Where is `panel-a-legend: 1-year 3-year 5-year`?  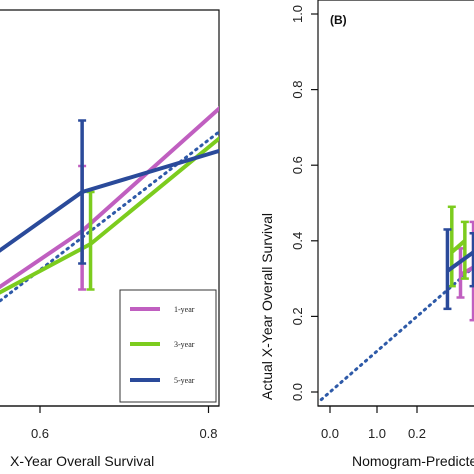 panel-a-legend: 1-year 3-year 5-year is located at coordinates (168, 346).